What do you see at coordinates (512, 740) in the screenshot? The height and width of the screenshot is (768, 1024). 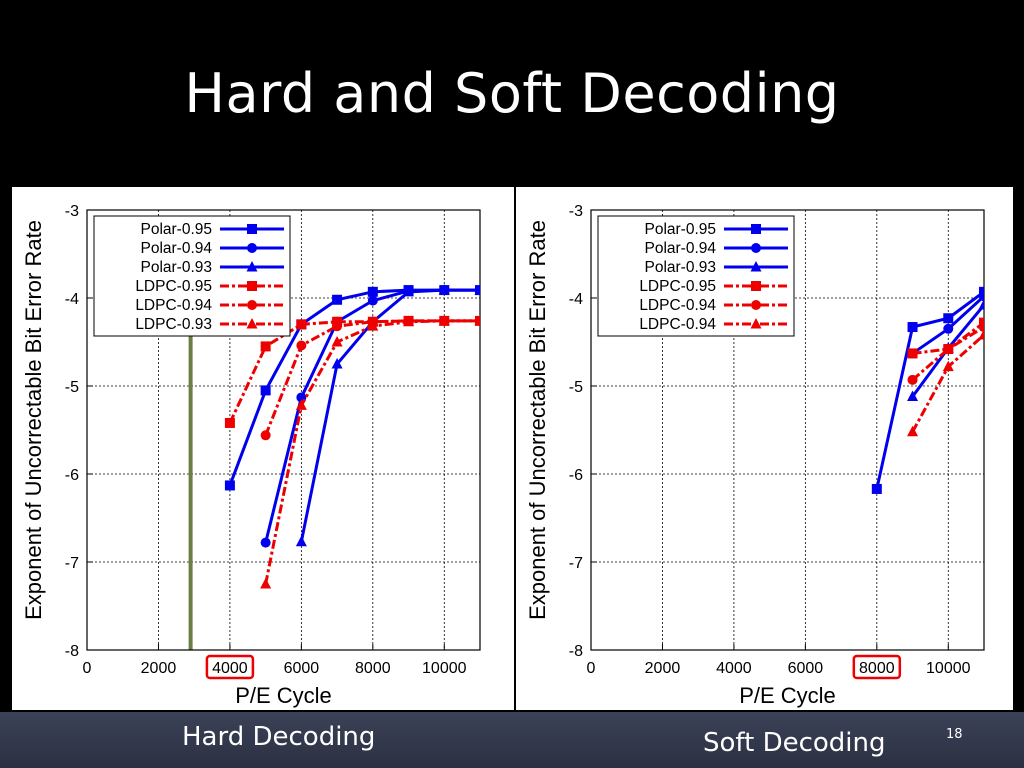 I see `slide-footer-band` at bounding box center [512, 740].